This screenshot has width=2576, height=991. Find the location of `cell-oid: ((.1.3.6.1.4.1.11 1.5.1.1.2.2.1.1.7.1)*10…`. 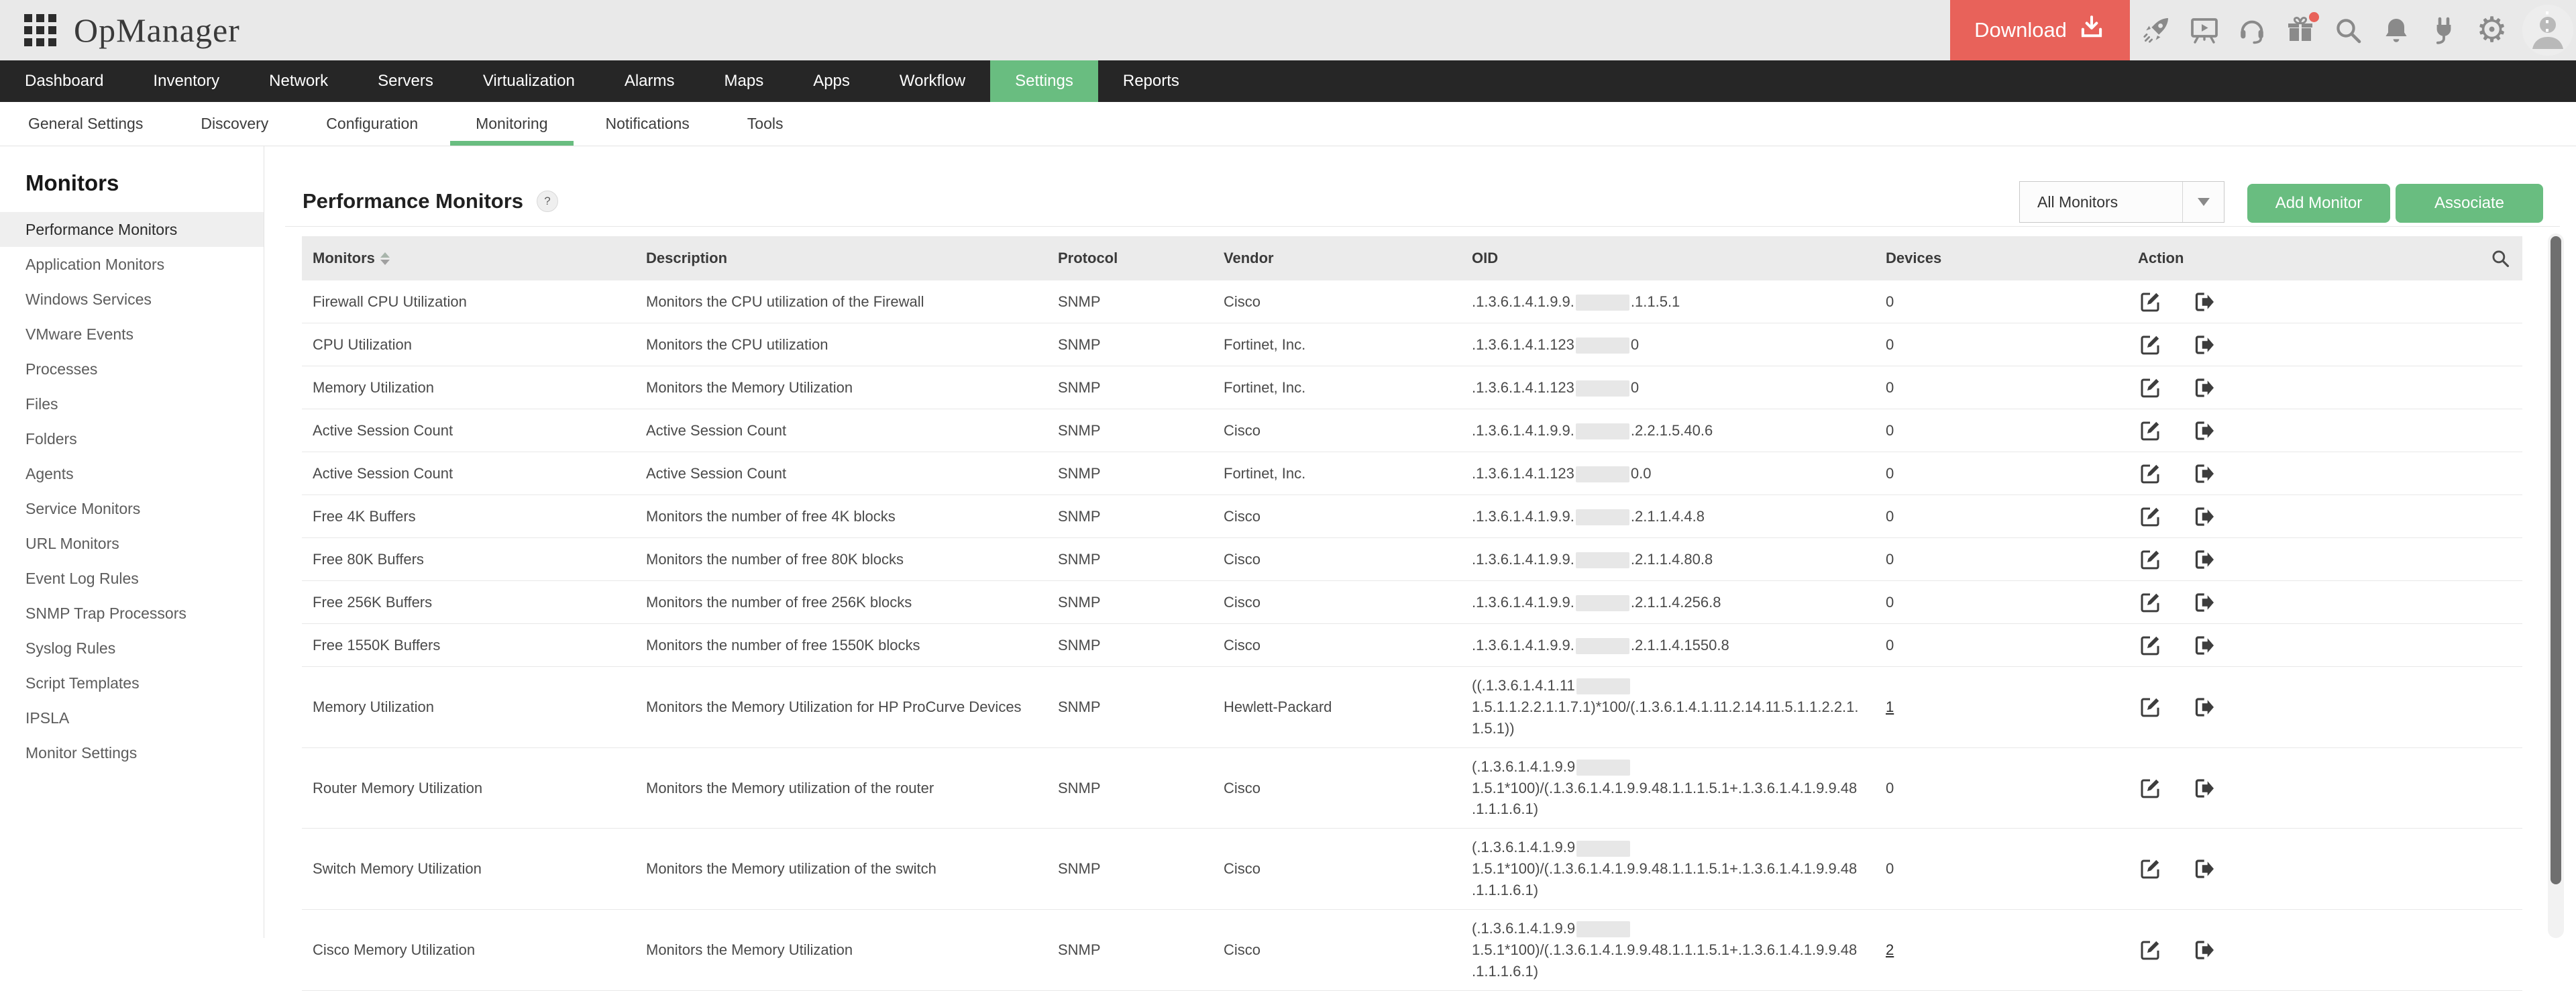

cell-oid: ((.1.3.6.1.4.1.11 1.5.1.1.2.2.1.1.7.1)*10… is located at coordinates (1668, 707).